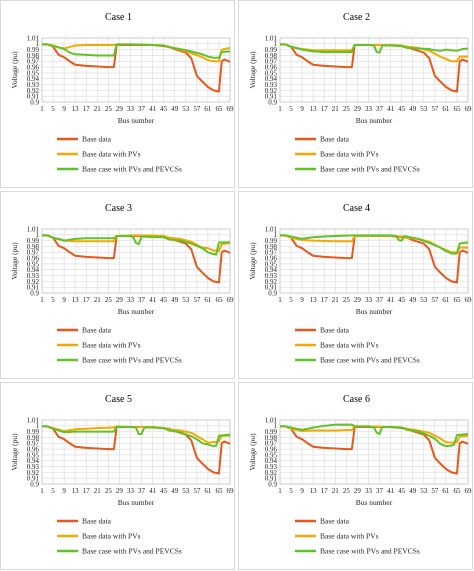  Describe the element at coordinates (325, 109) in the screenshot. I see `x-tick-label: 17` at that location.